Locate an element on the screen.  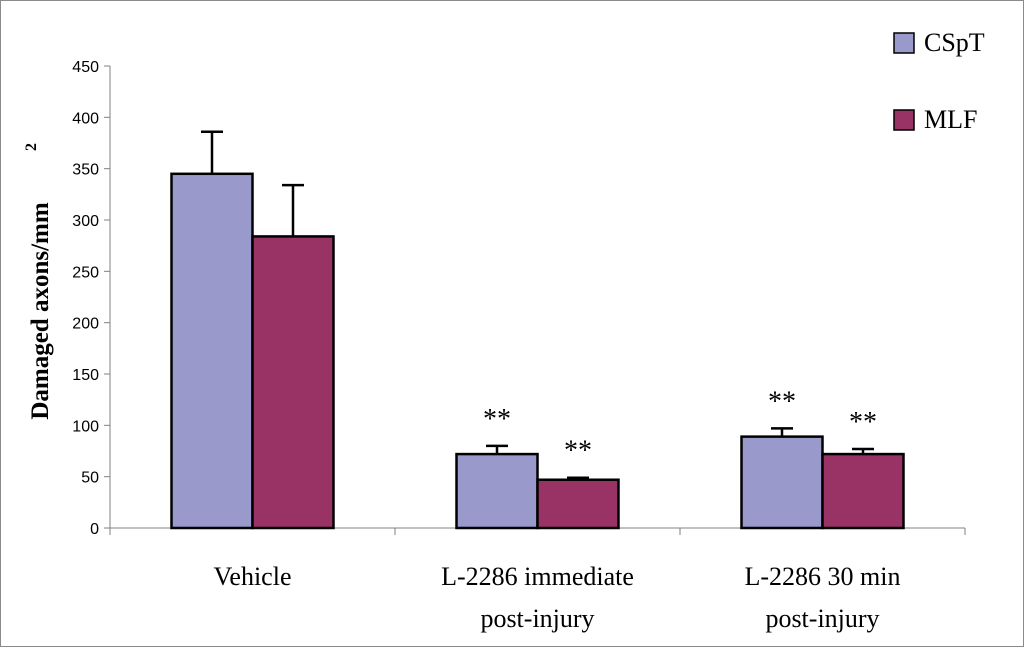
y-tick-label: 0 is located at coordinates (94, 529).